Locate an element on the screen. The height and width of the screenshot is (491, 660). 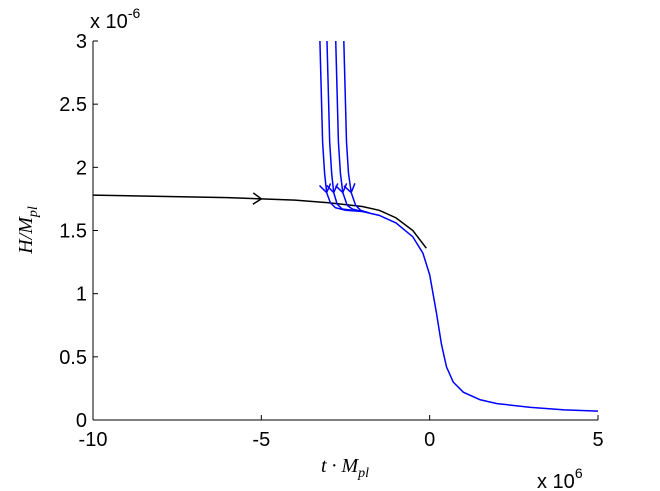
x-axis-label: t · Mpl is located at coordinates (345, 468).